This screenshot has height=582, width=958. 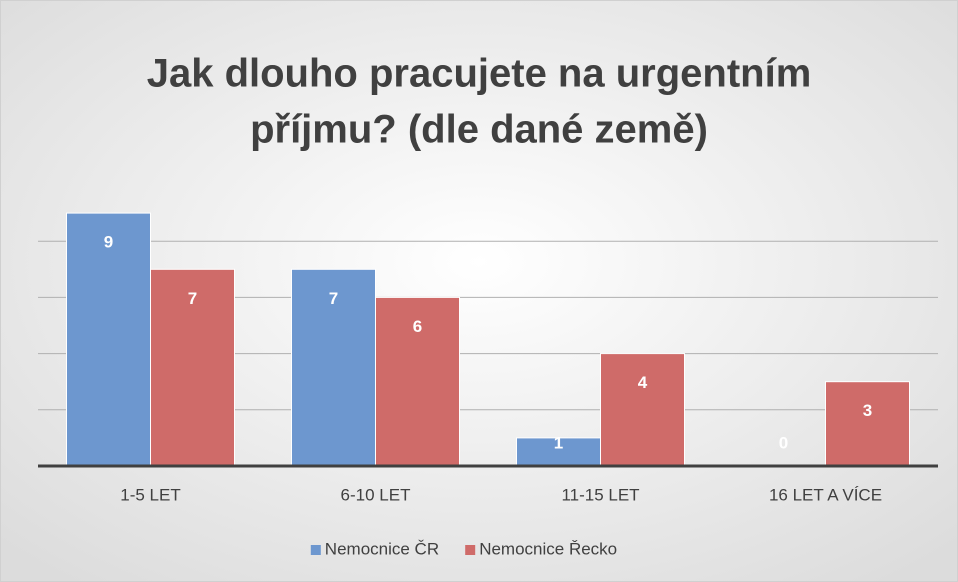 What do you see at coordinates (558, 442) in the screenshot?
I see `data-label: 1` at bounding box center [558, 442].